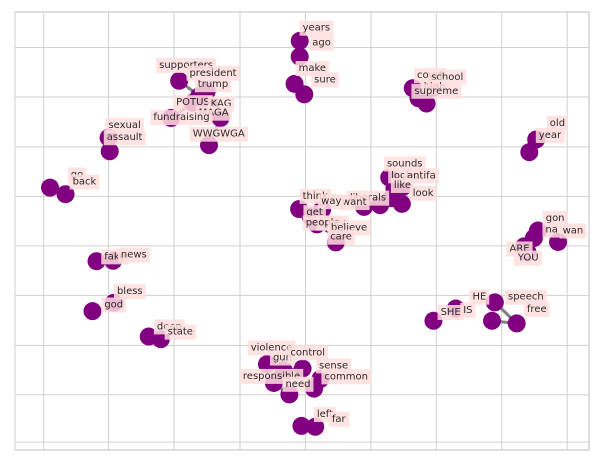 This screenshot has height=465, width=602. What do you see at coordinates (193, 102) in the screenshot?
I see `label-text-POTUS: POTUS` at bounding box center [193, 102].